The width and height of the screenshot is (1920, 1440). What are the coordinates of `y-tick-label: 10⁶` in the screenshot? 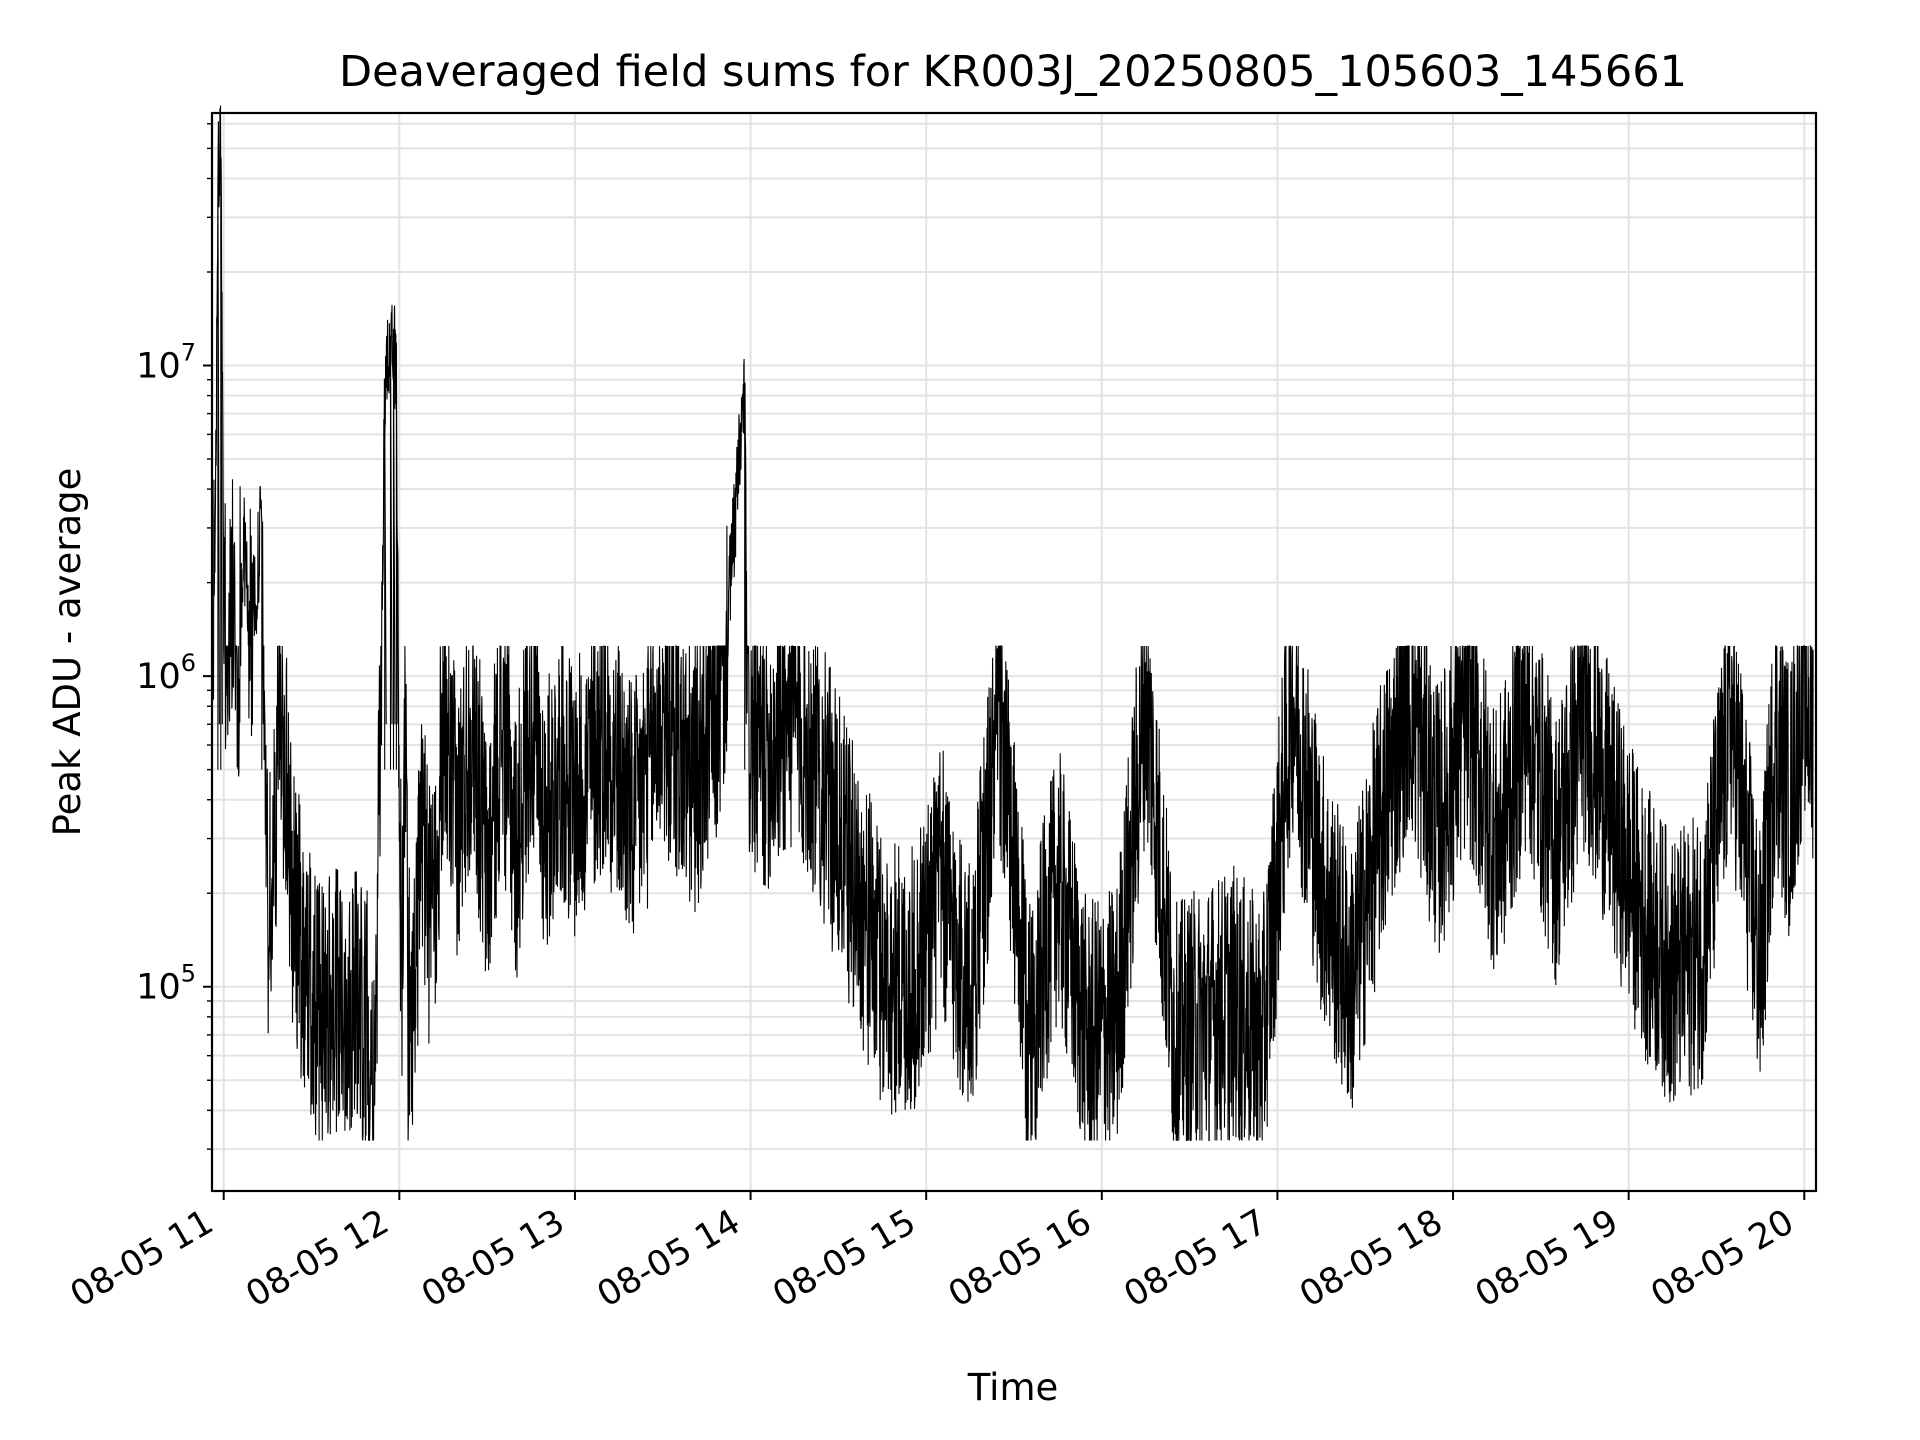 It's located at (166, 673).